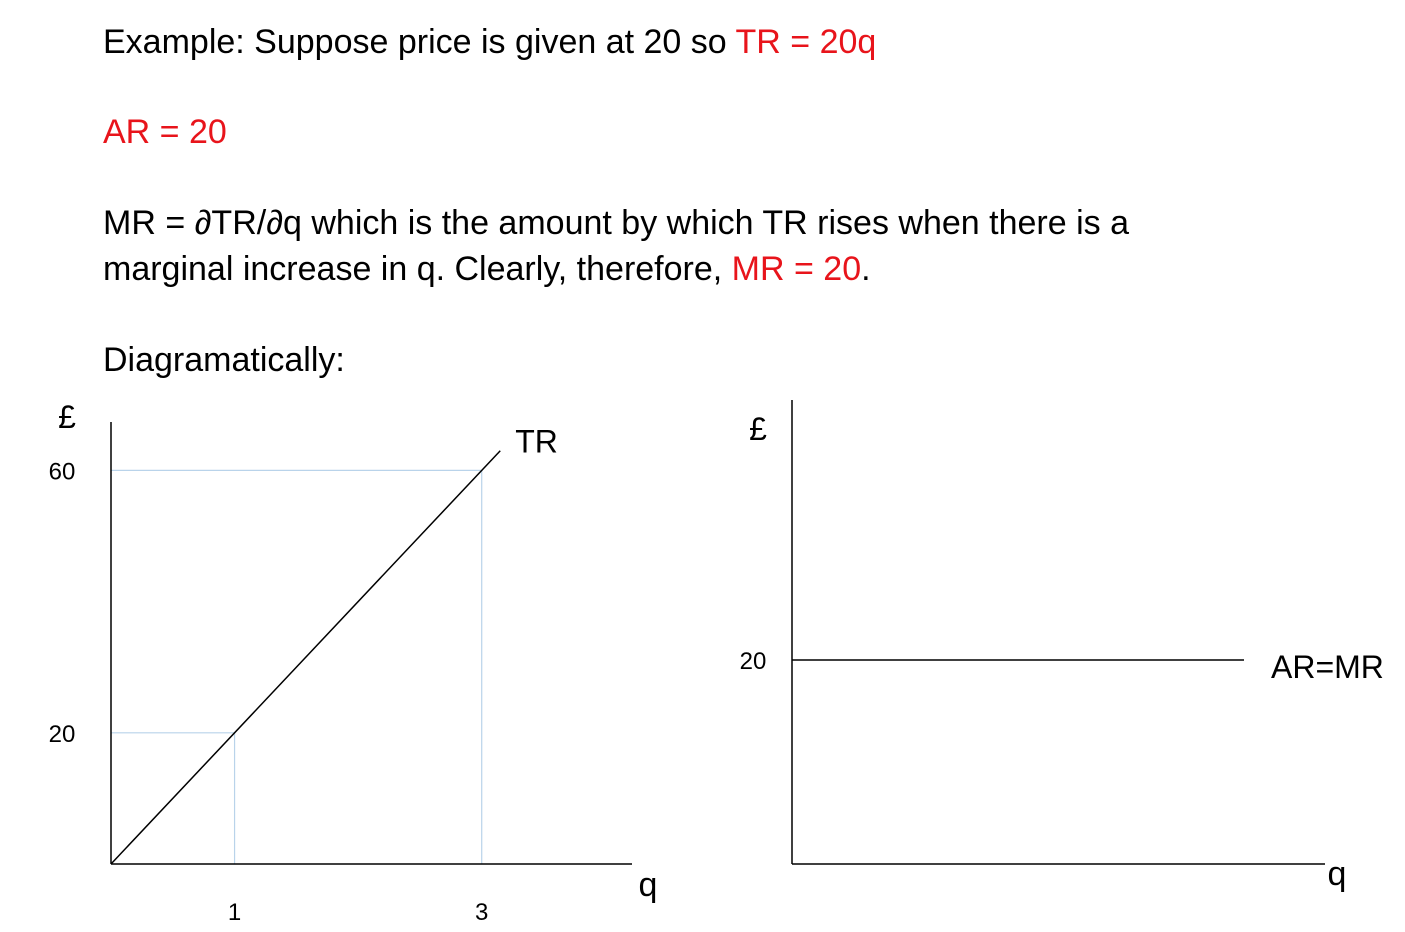  Describe the element at coordinates (481, 912) in the screenshot. I see `chart1-x-tick-label: 3` at that location.